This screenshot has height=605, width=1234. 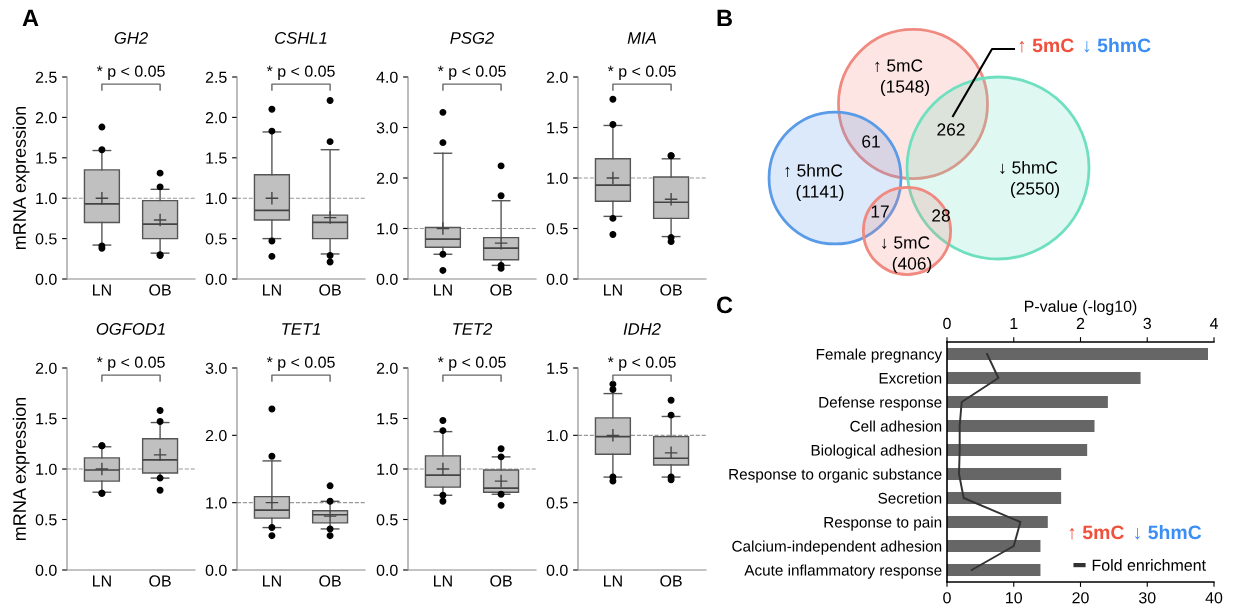 What do you see at coordinates (472, 38) in the screenshot?
I see `chart-title: PSG2` at bounding box center [472, 38].